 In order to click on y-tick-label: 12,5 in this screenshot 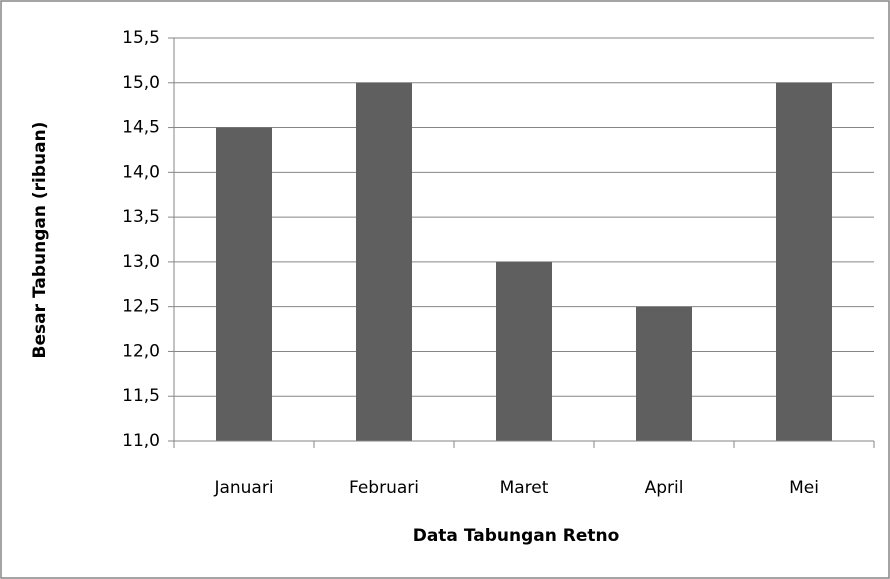, I will do `click(141, 307)`.